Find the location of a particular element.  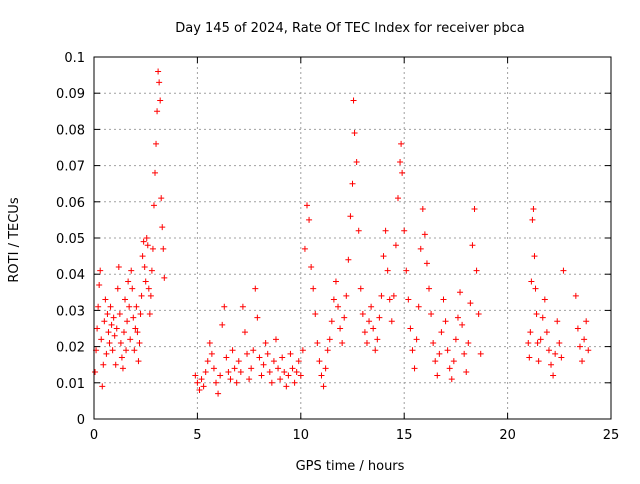

y-tick-label: 0.09 is located at coordinates (70, 94).